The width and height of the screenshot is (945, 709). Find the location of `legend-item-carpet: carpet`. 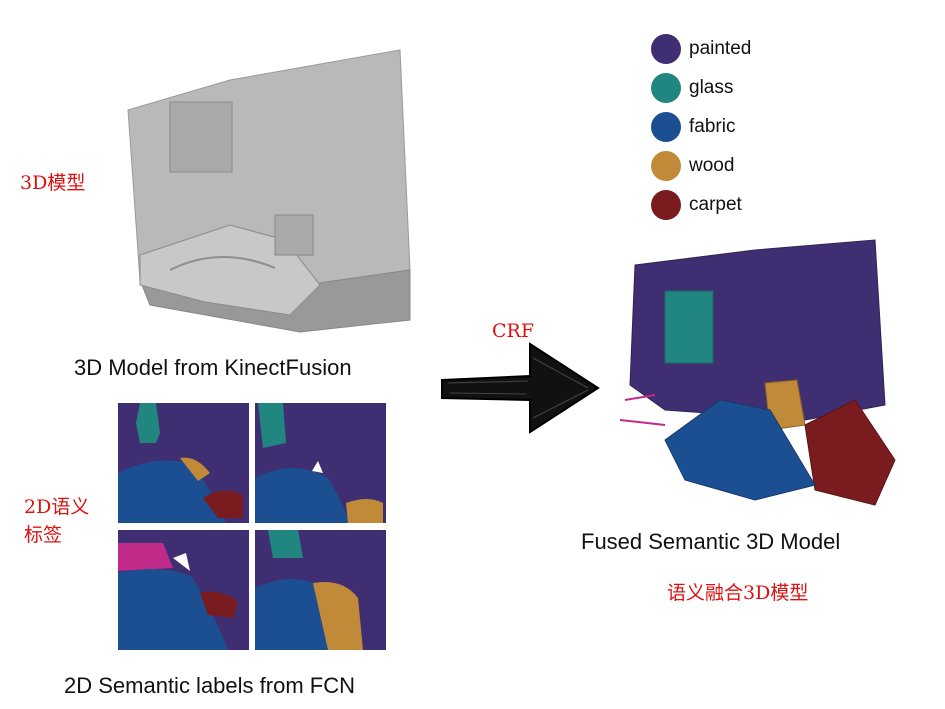

legend-item-carpet: carpet is located at coordinates (696, 205).